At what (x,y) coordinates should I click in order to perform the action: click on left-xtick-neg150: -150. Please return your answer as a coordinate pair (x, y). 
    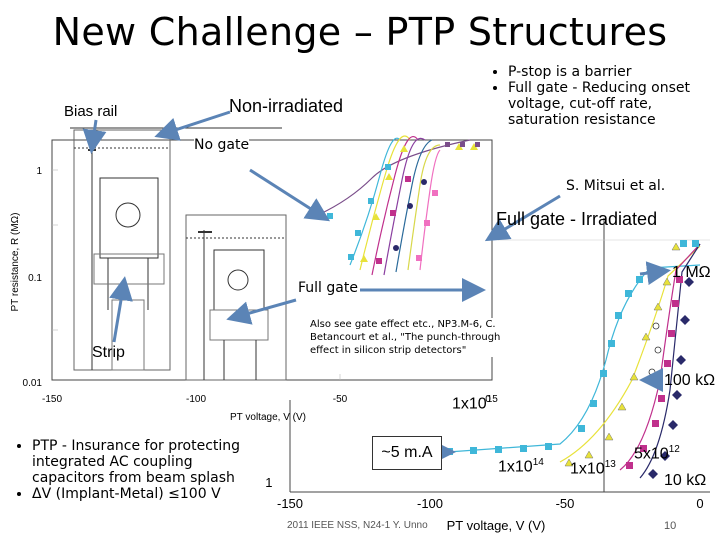
    Looking at the image, I should click on (52, 399).